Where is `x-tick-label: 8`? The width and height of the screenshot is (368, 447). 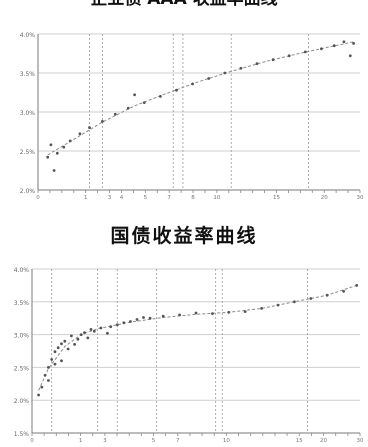
x-tick-label: 8 is located at coordinates (193, 198).